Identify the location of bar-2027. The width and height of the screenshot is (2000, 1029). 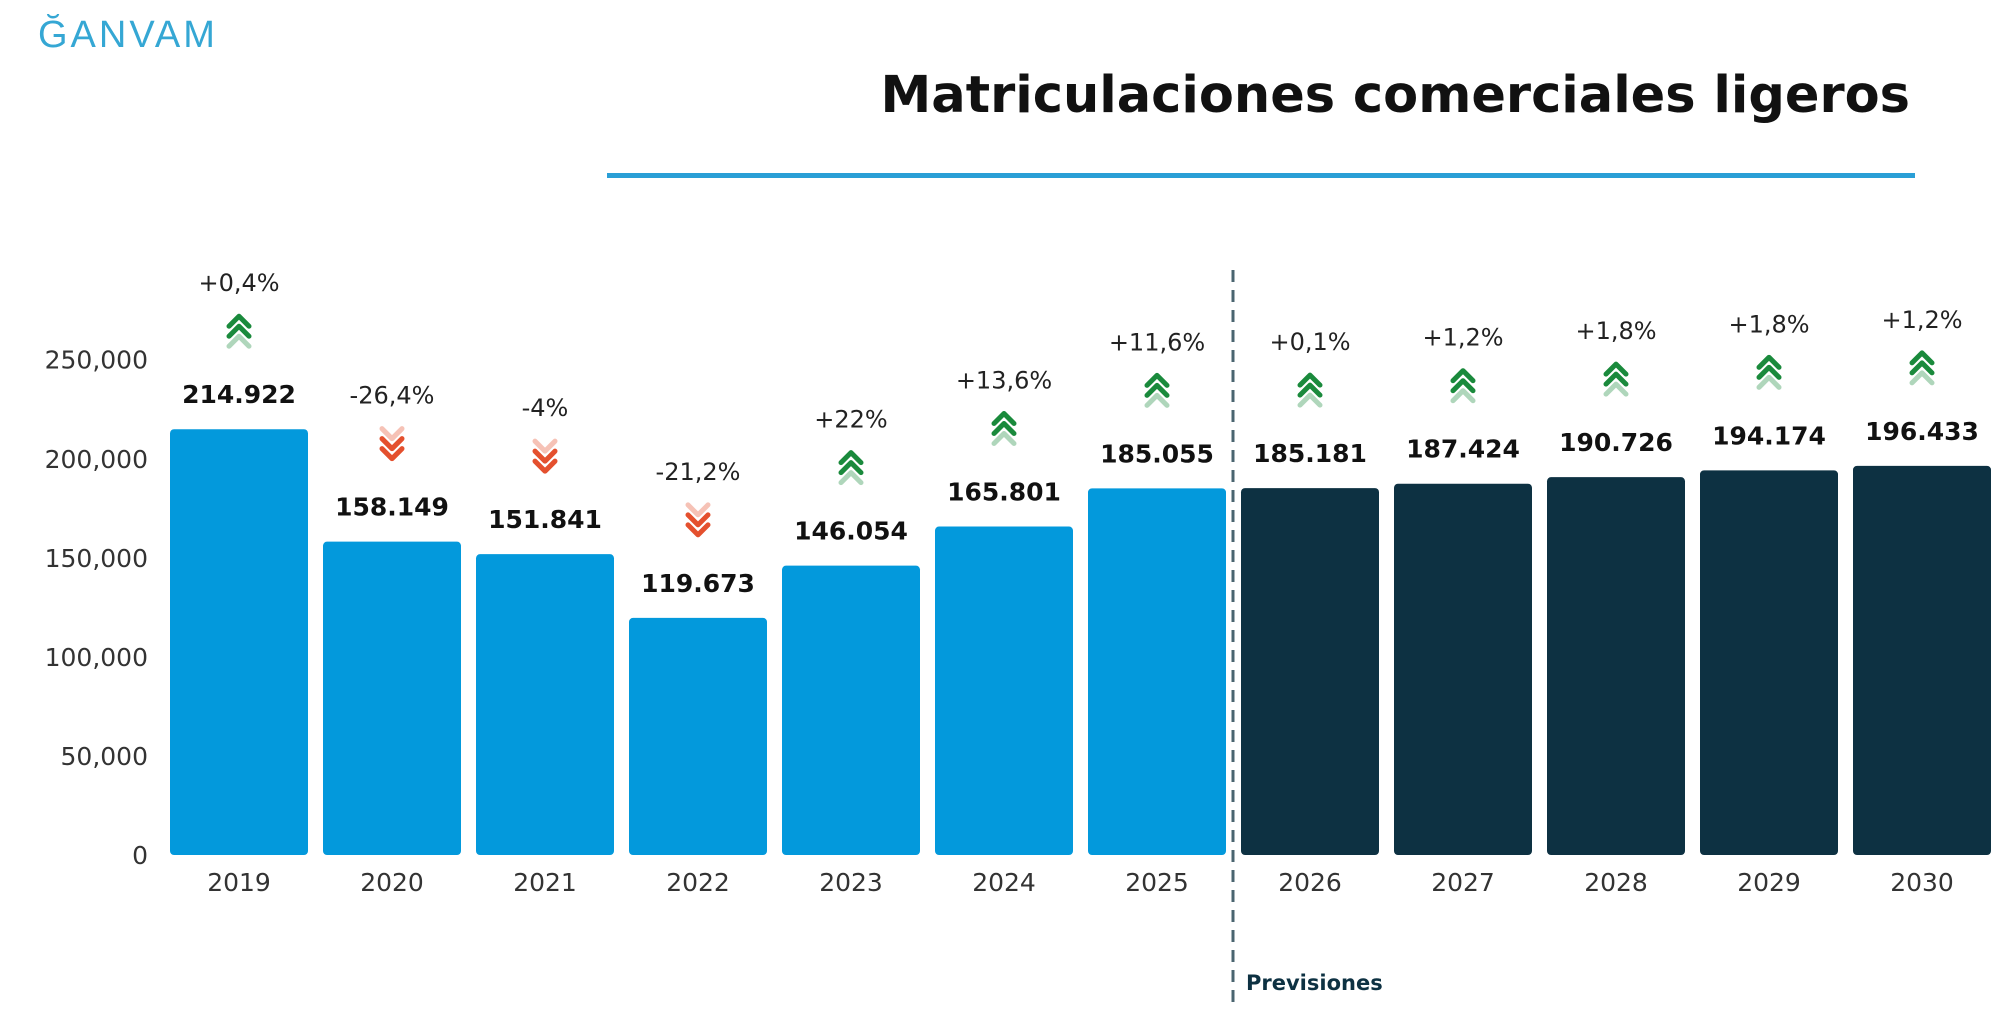
(1463, 669).